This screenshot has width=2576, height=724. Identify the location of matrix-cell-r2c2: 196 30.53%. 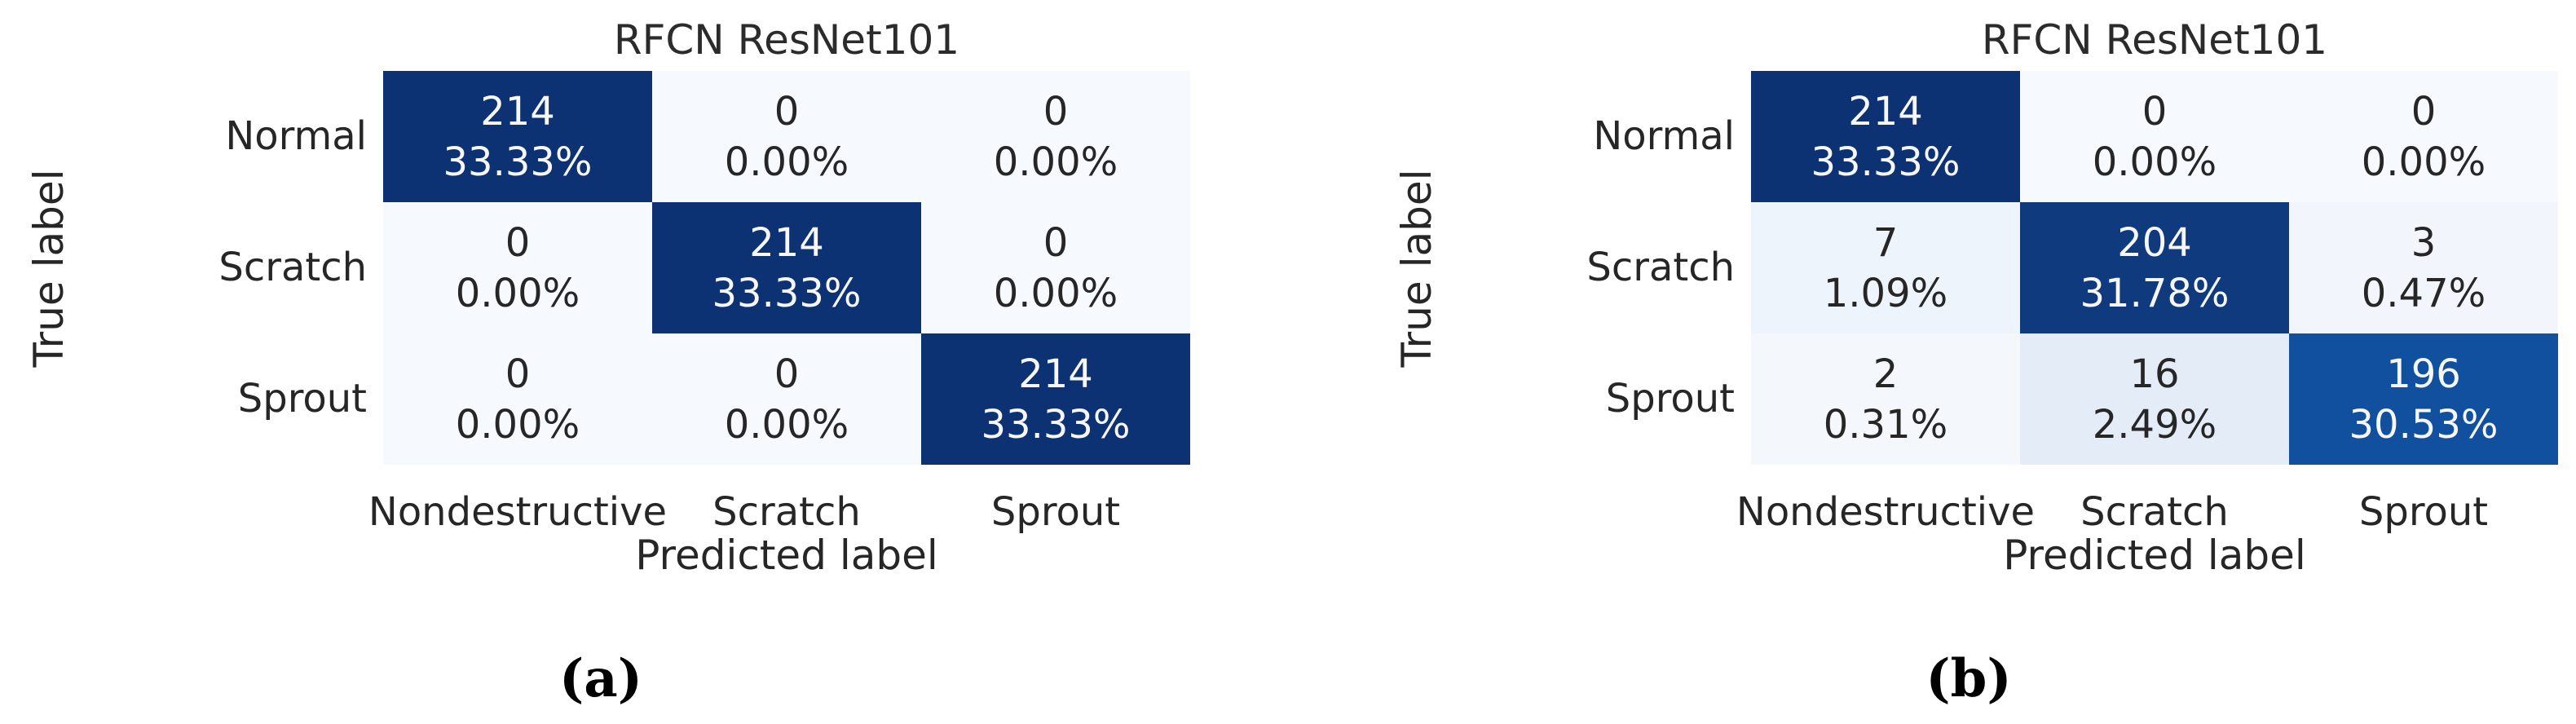
(2423, 399).